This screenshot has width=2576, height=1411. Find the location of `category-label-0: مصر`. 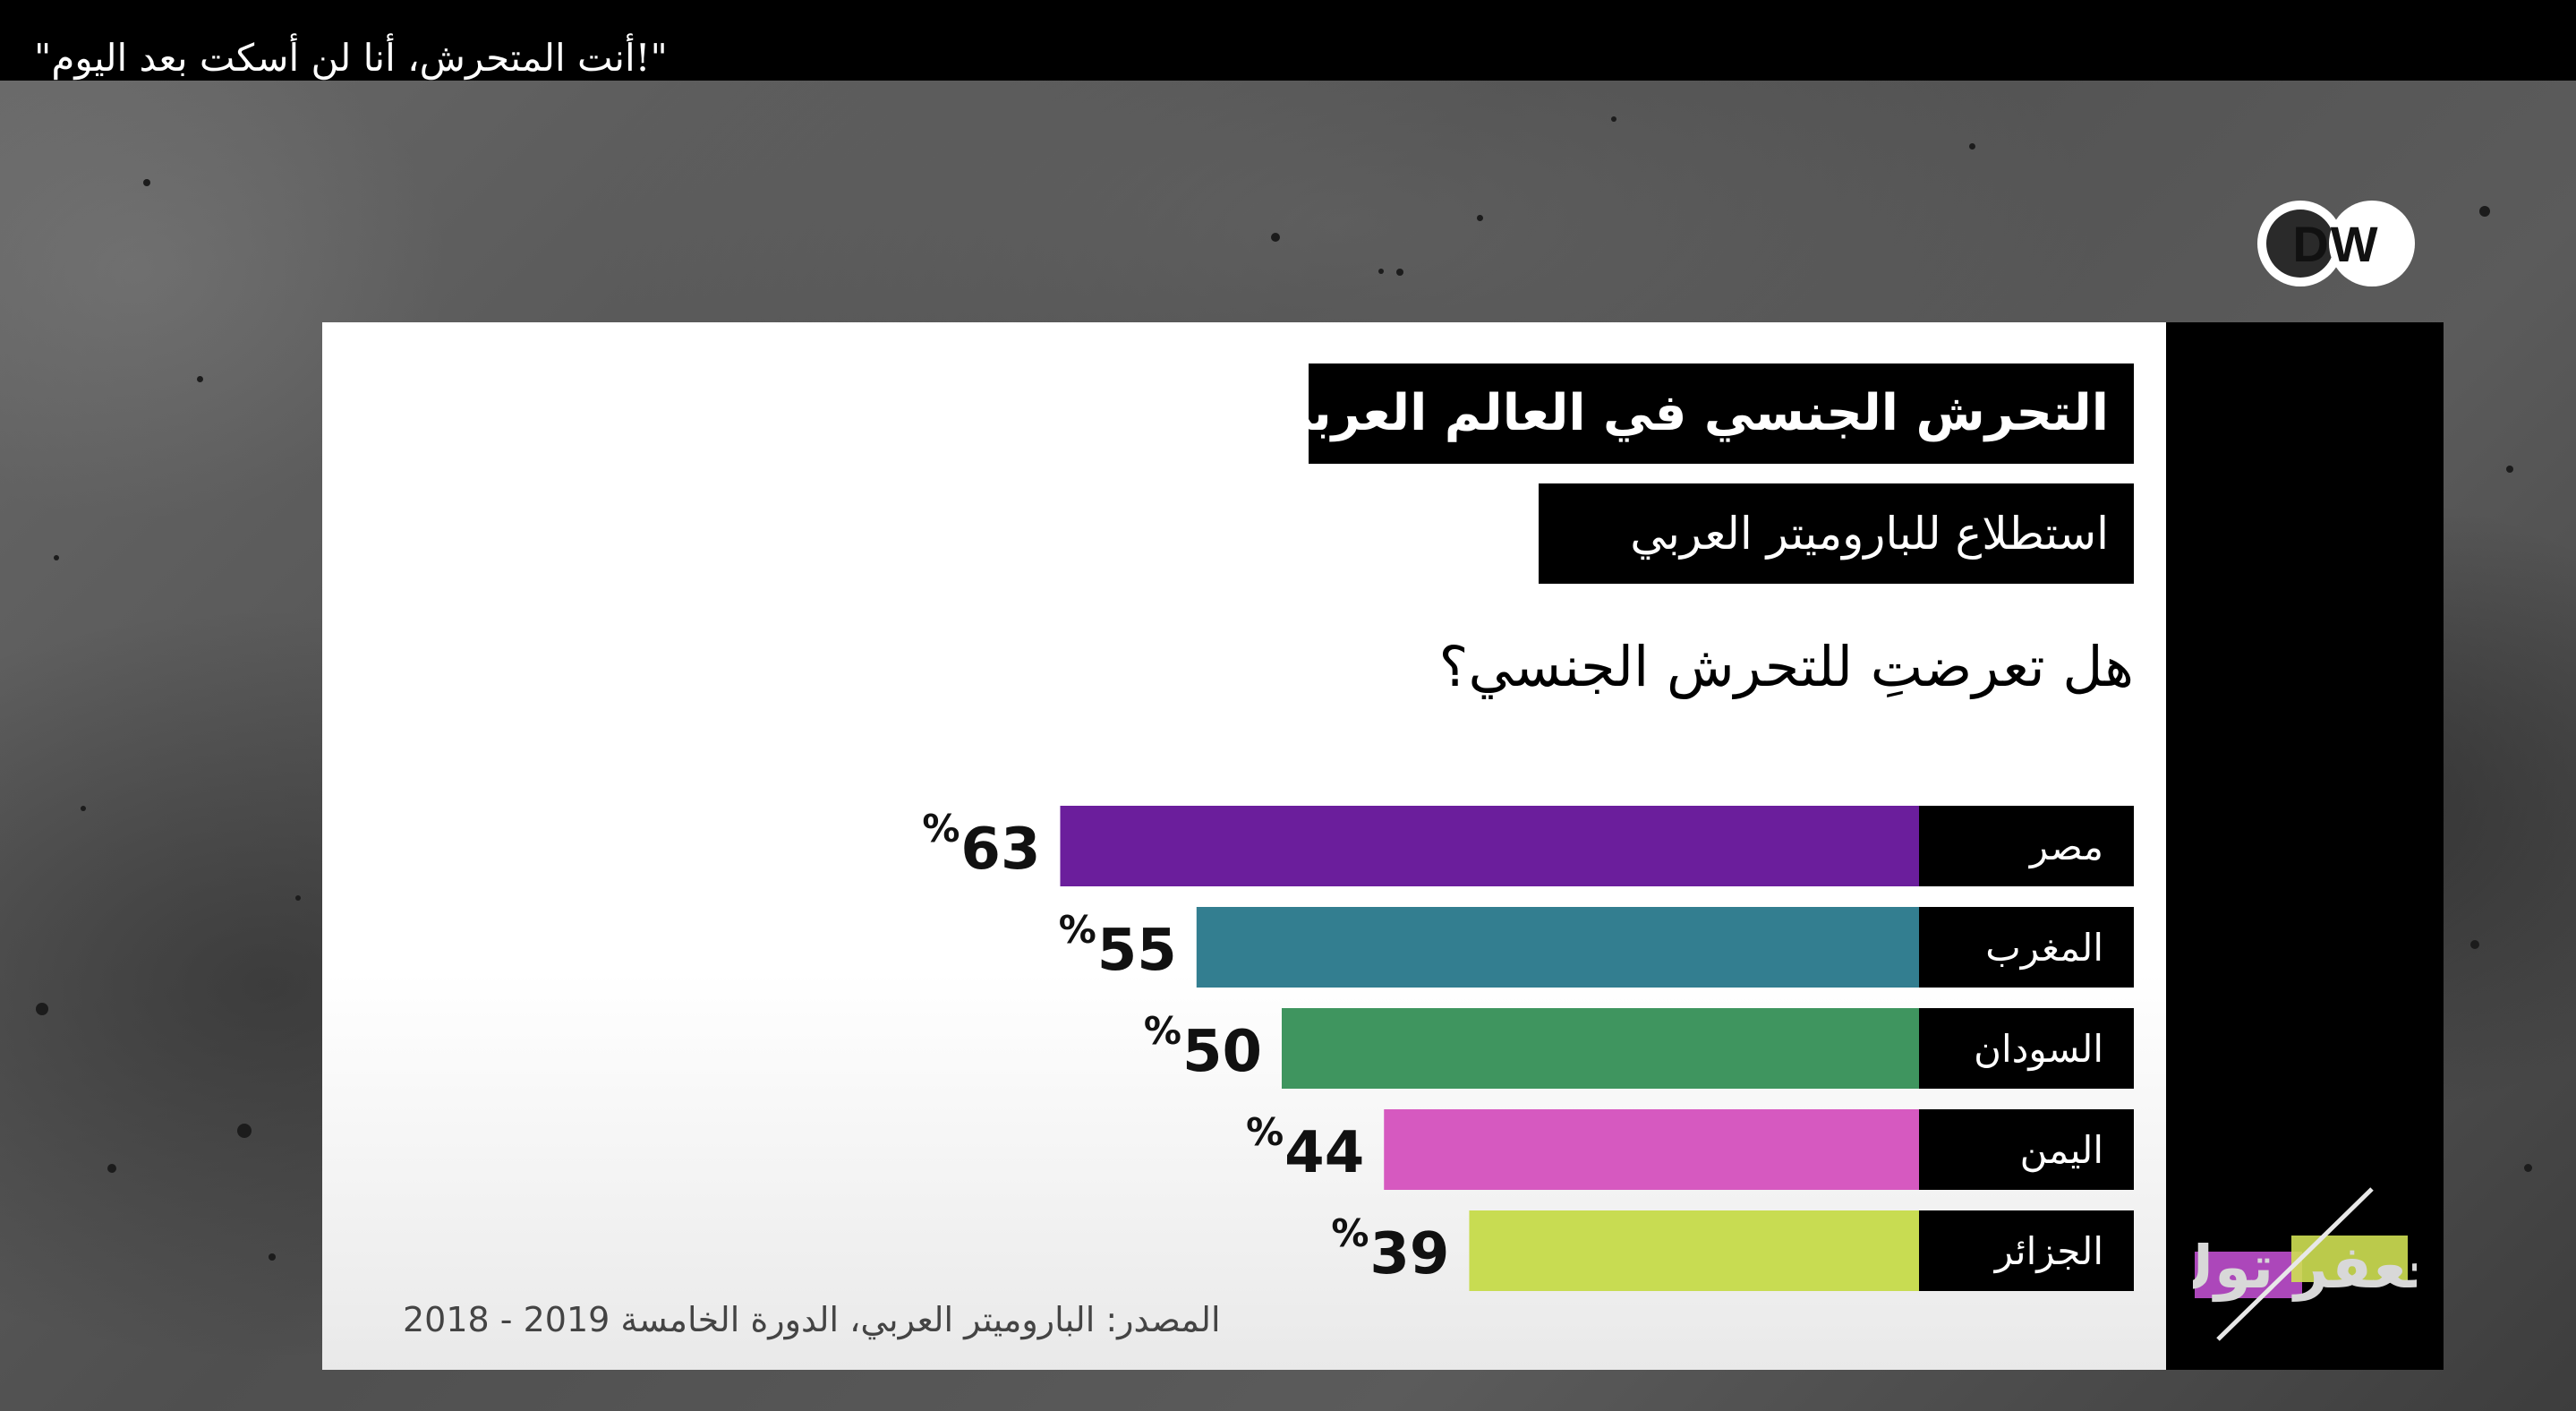

category-label-0: مصر is located at coordinates (2065, 846).